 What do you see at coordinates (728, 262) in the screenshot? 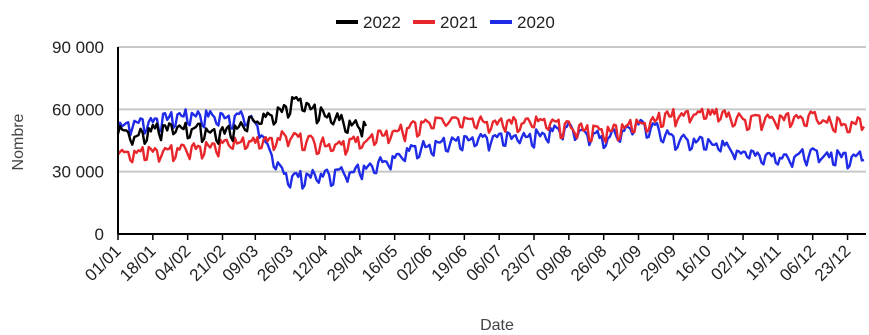
I see `x-tick-label: 02/11` at bounding box center [728, 262].